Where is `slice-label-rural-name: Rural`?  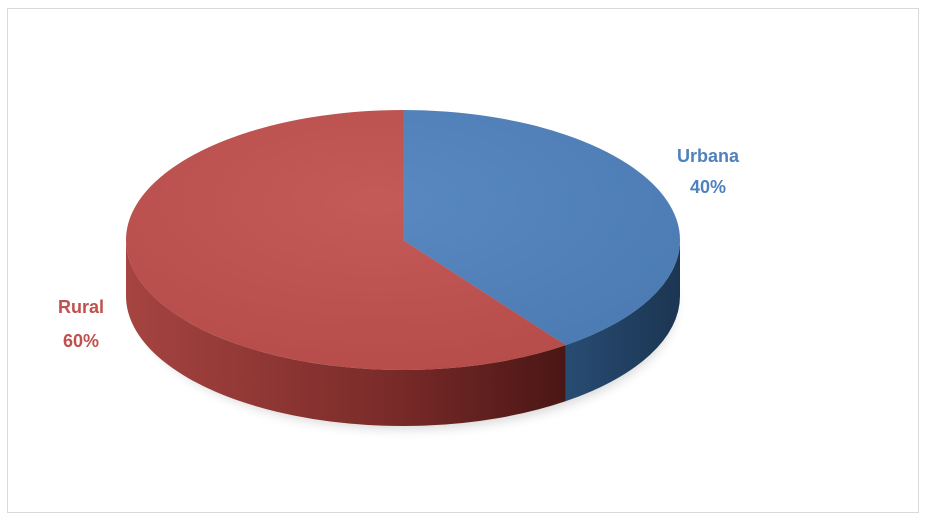
slice-label-rural-name: Rural is located at coordinates (81, 307).